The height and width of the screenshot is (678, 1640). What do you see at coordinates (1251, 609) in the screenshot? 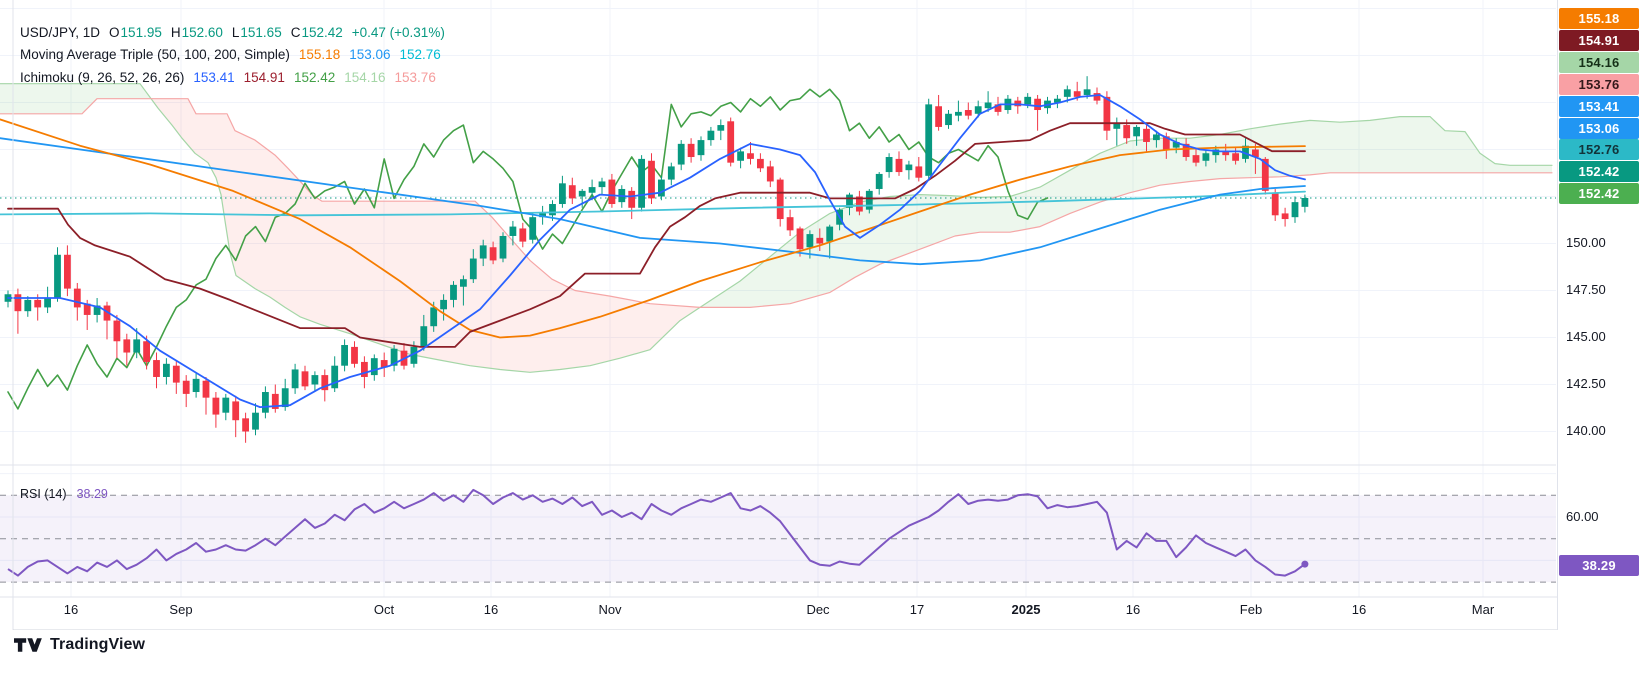
I see `time-axis-label: Feb` at bounding box center [1251, 609].